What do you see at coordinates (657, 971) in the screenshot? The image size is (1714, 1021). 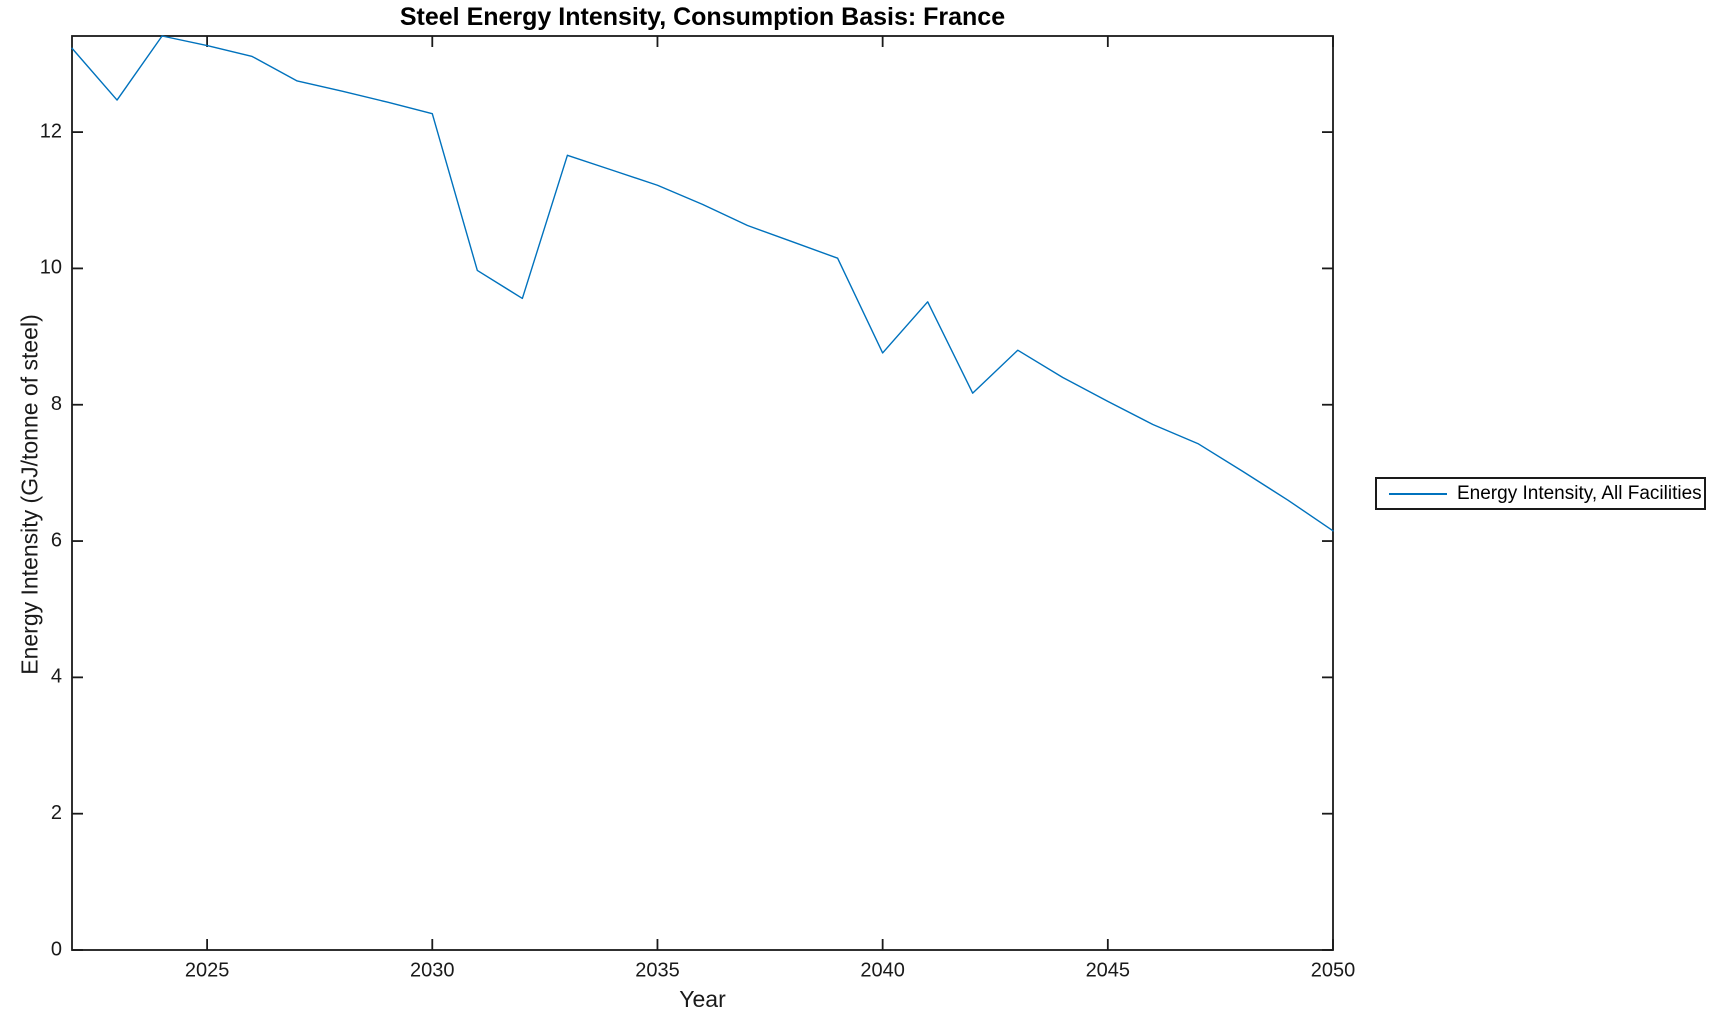 I see `x-tick-label: 2035` at bounding box center [657, 971].